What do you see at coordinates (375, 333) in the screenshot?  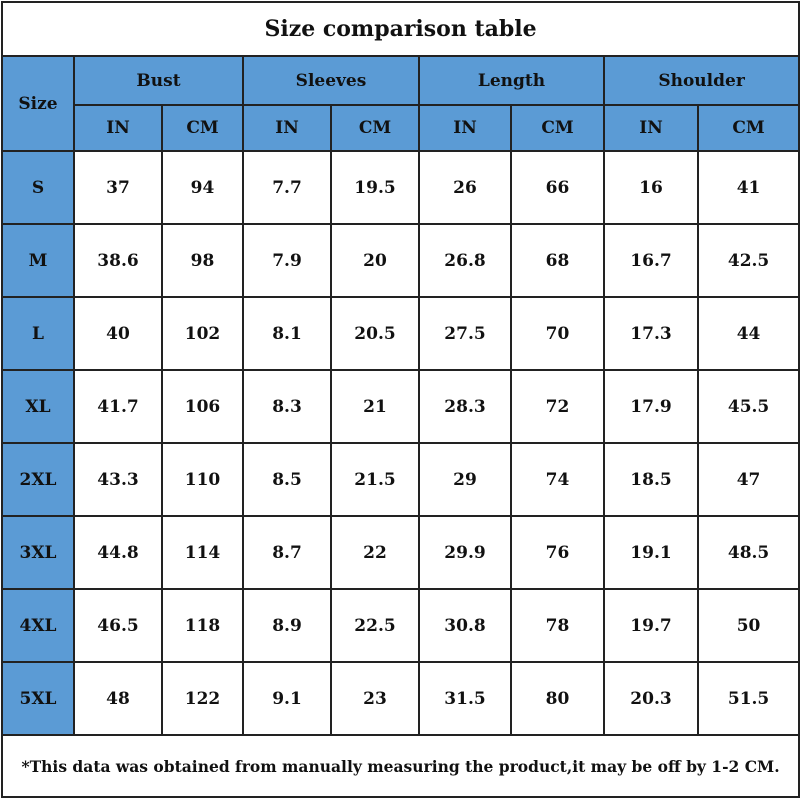 I see `value-cell: 20.5` at bounding box center [375, 333].